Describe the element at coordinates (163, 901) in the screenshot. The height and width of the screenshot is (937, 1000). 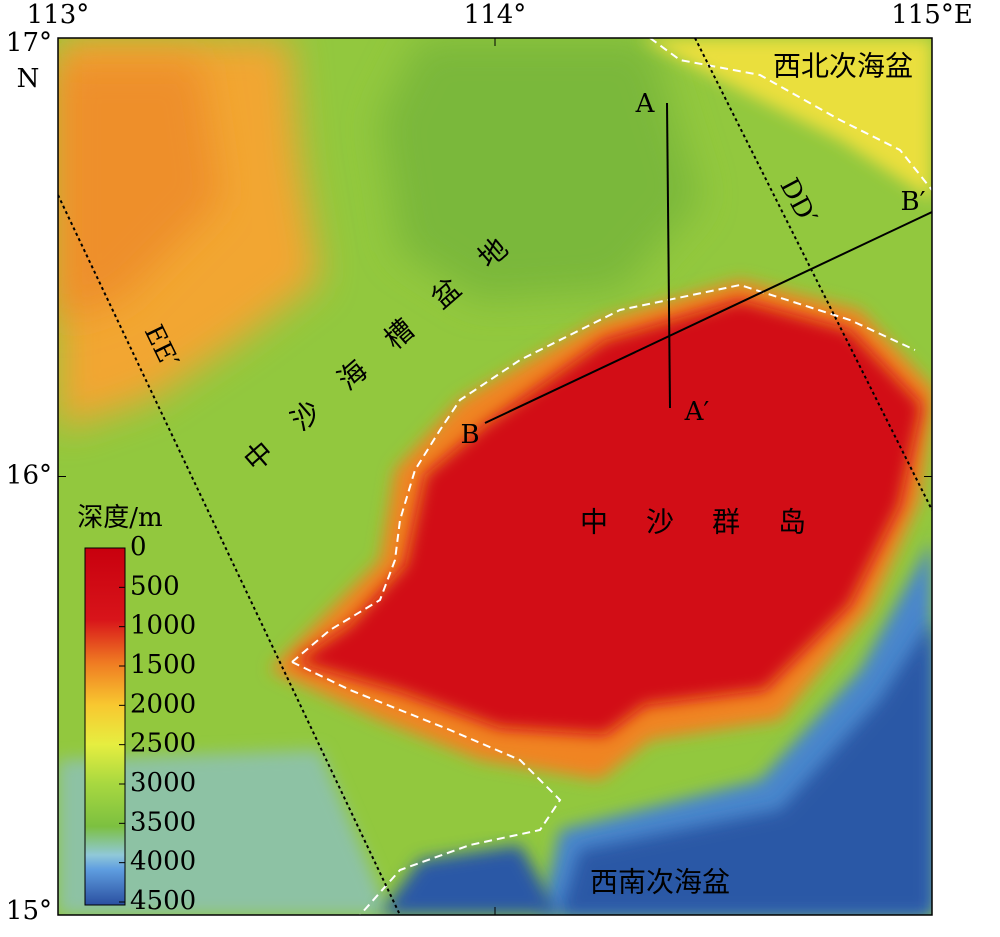
I see `colorbar-tick-label: 4500` at that location.